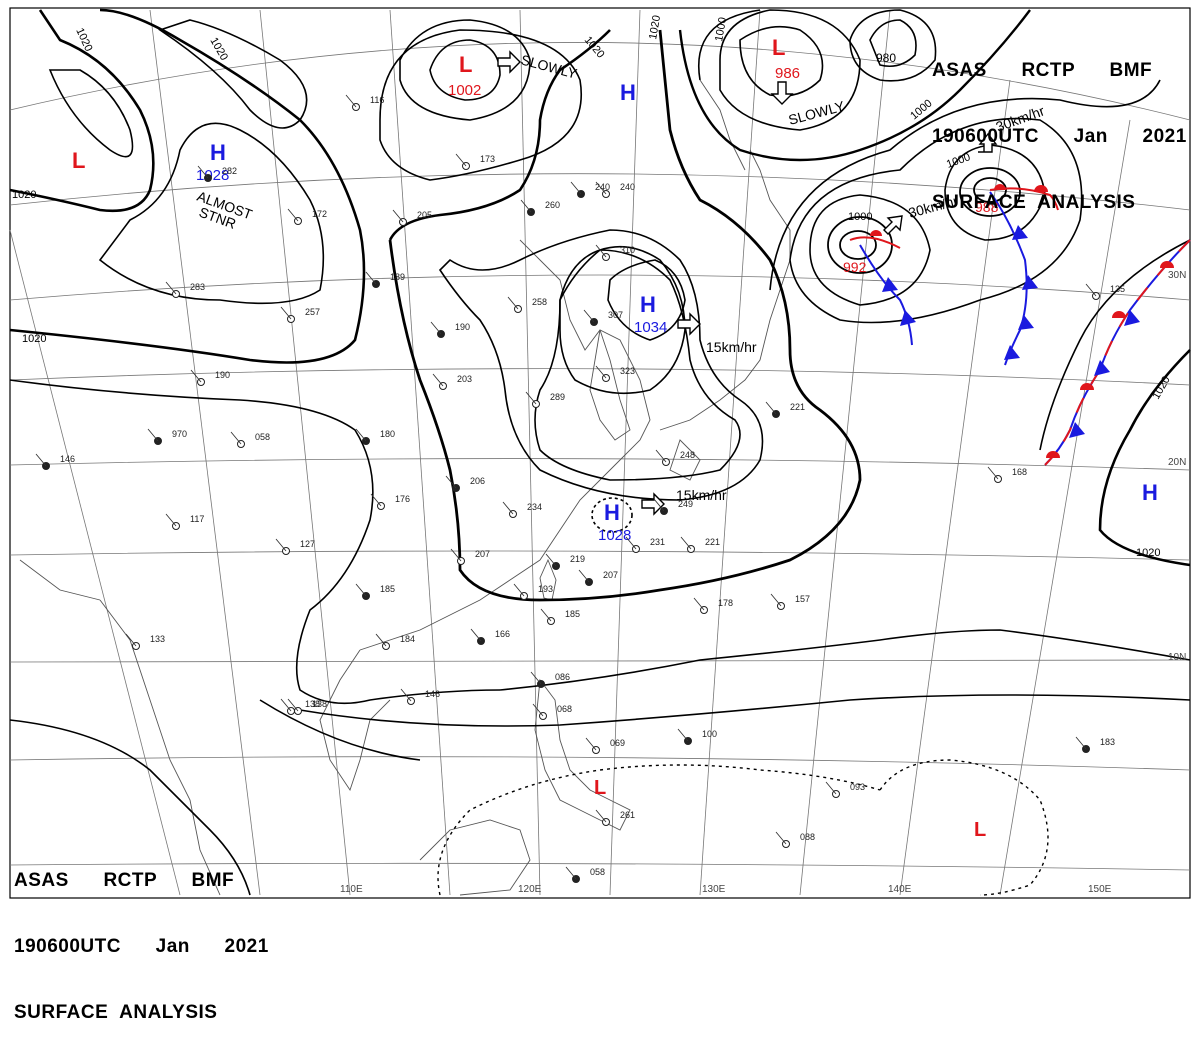 This screenshot has height=1046, width=1200. What do you see at coordinates (628, 92) in the screenshot?
I see `high-center-north: H` at bounding box center [628, 92].